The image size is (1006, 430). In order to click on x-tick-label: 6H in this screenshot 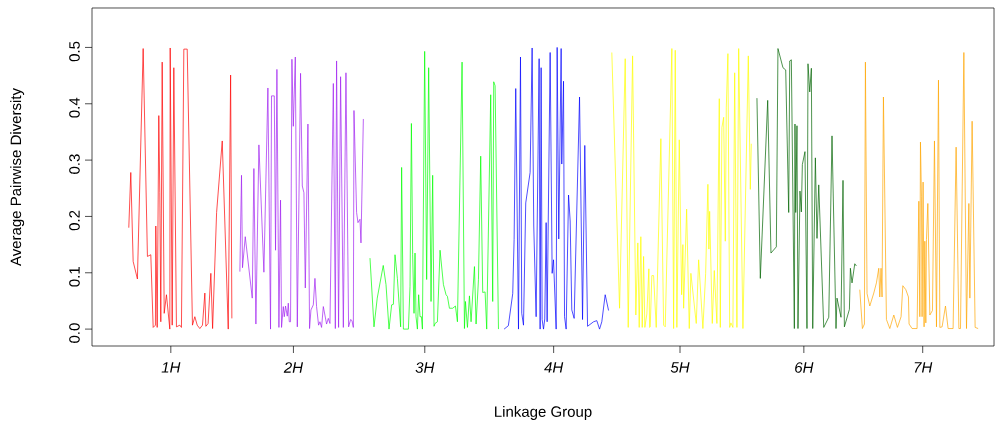, I will do `click(804, 367)`.